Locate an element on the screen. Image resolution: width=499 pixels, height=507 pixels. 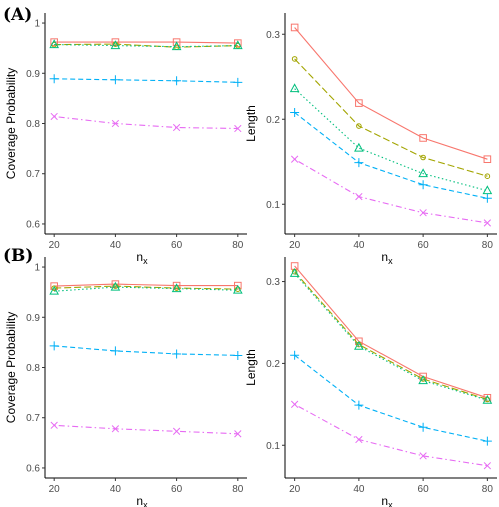
series-3-line is located at coordinates (146, 289).